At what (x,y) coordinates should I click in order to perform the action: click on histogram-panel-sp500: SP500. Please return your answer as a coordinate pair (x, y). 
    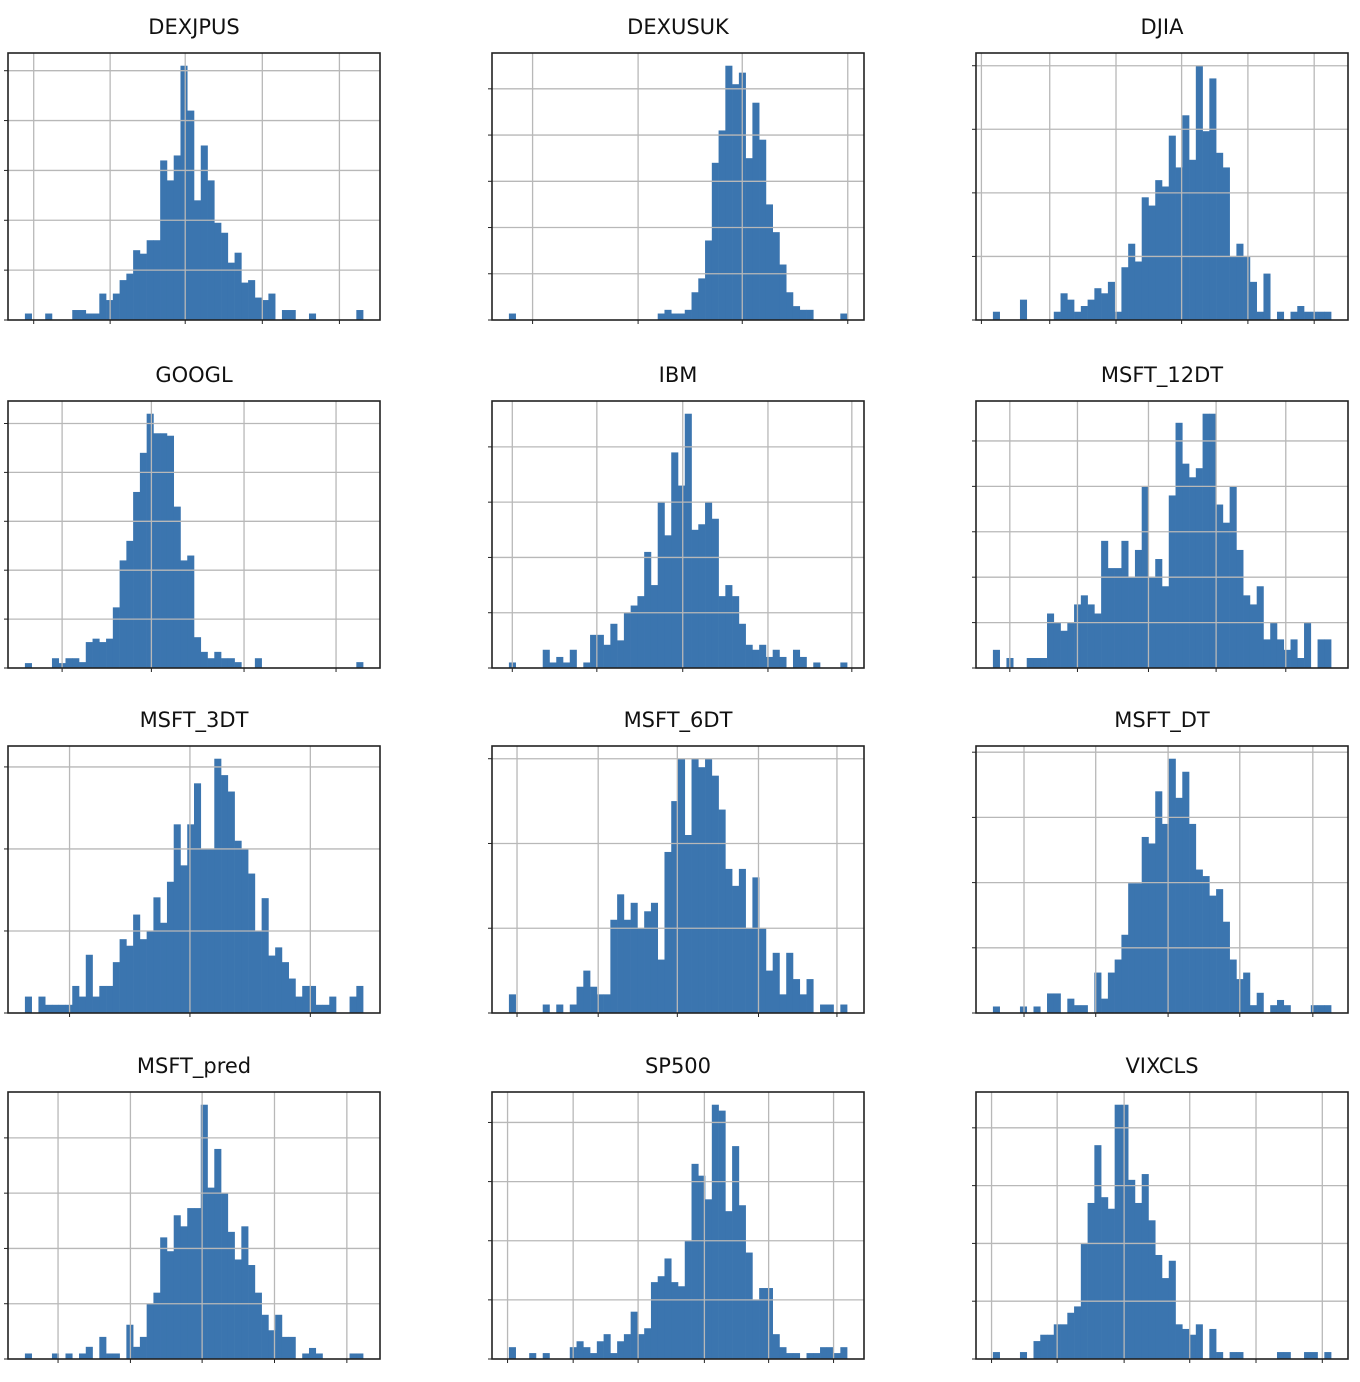
    Looking at the image, I should click on (676, 1208).